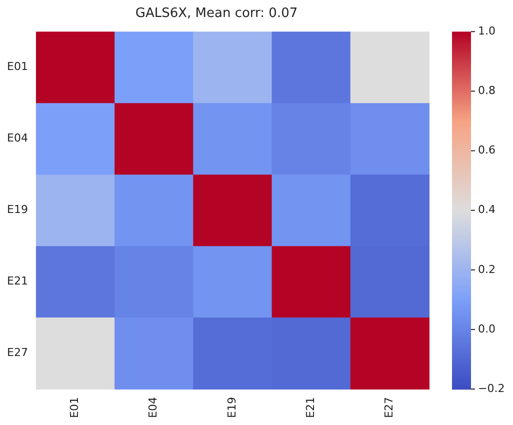 This screenshot has height=425, width=513. Describe the element at coordinates (216, 14) in the screenshot. I see `chart-title: GALS6X, Mean corr: 0.07` at that location.